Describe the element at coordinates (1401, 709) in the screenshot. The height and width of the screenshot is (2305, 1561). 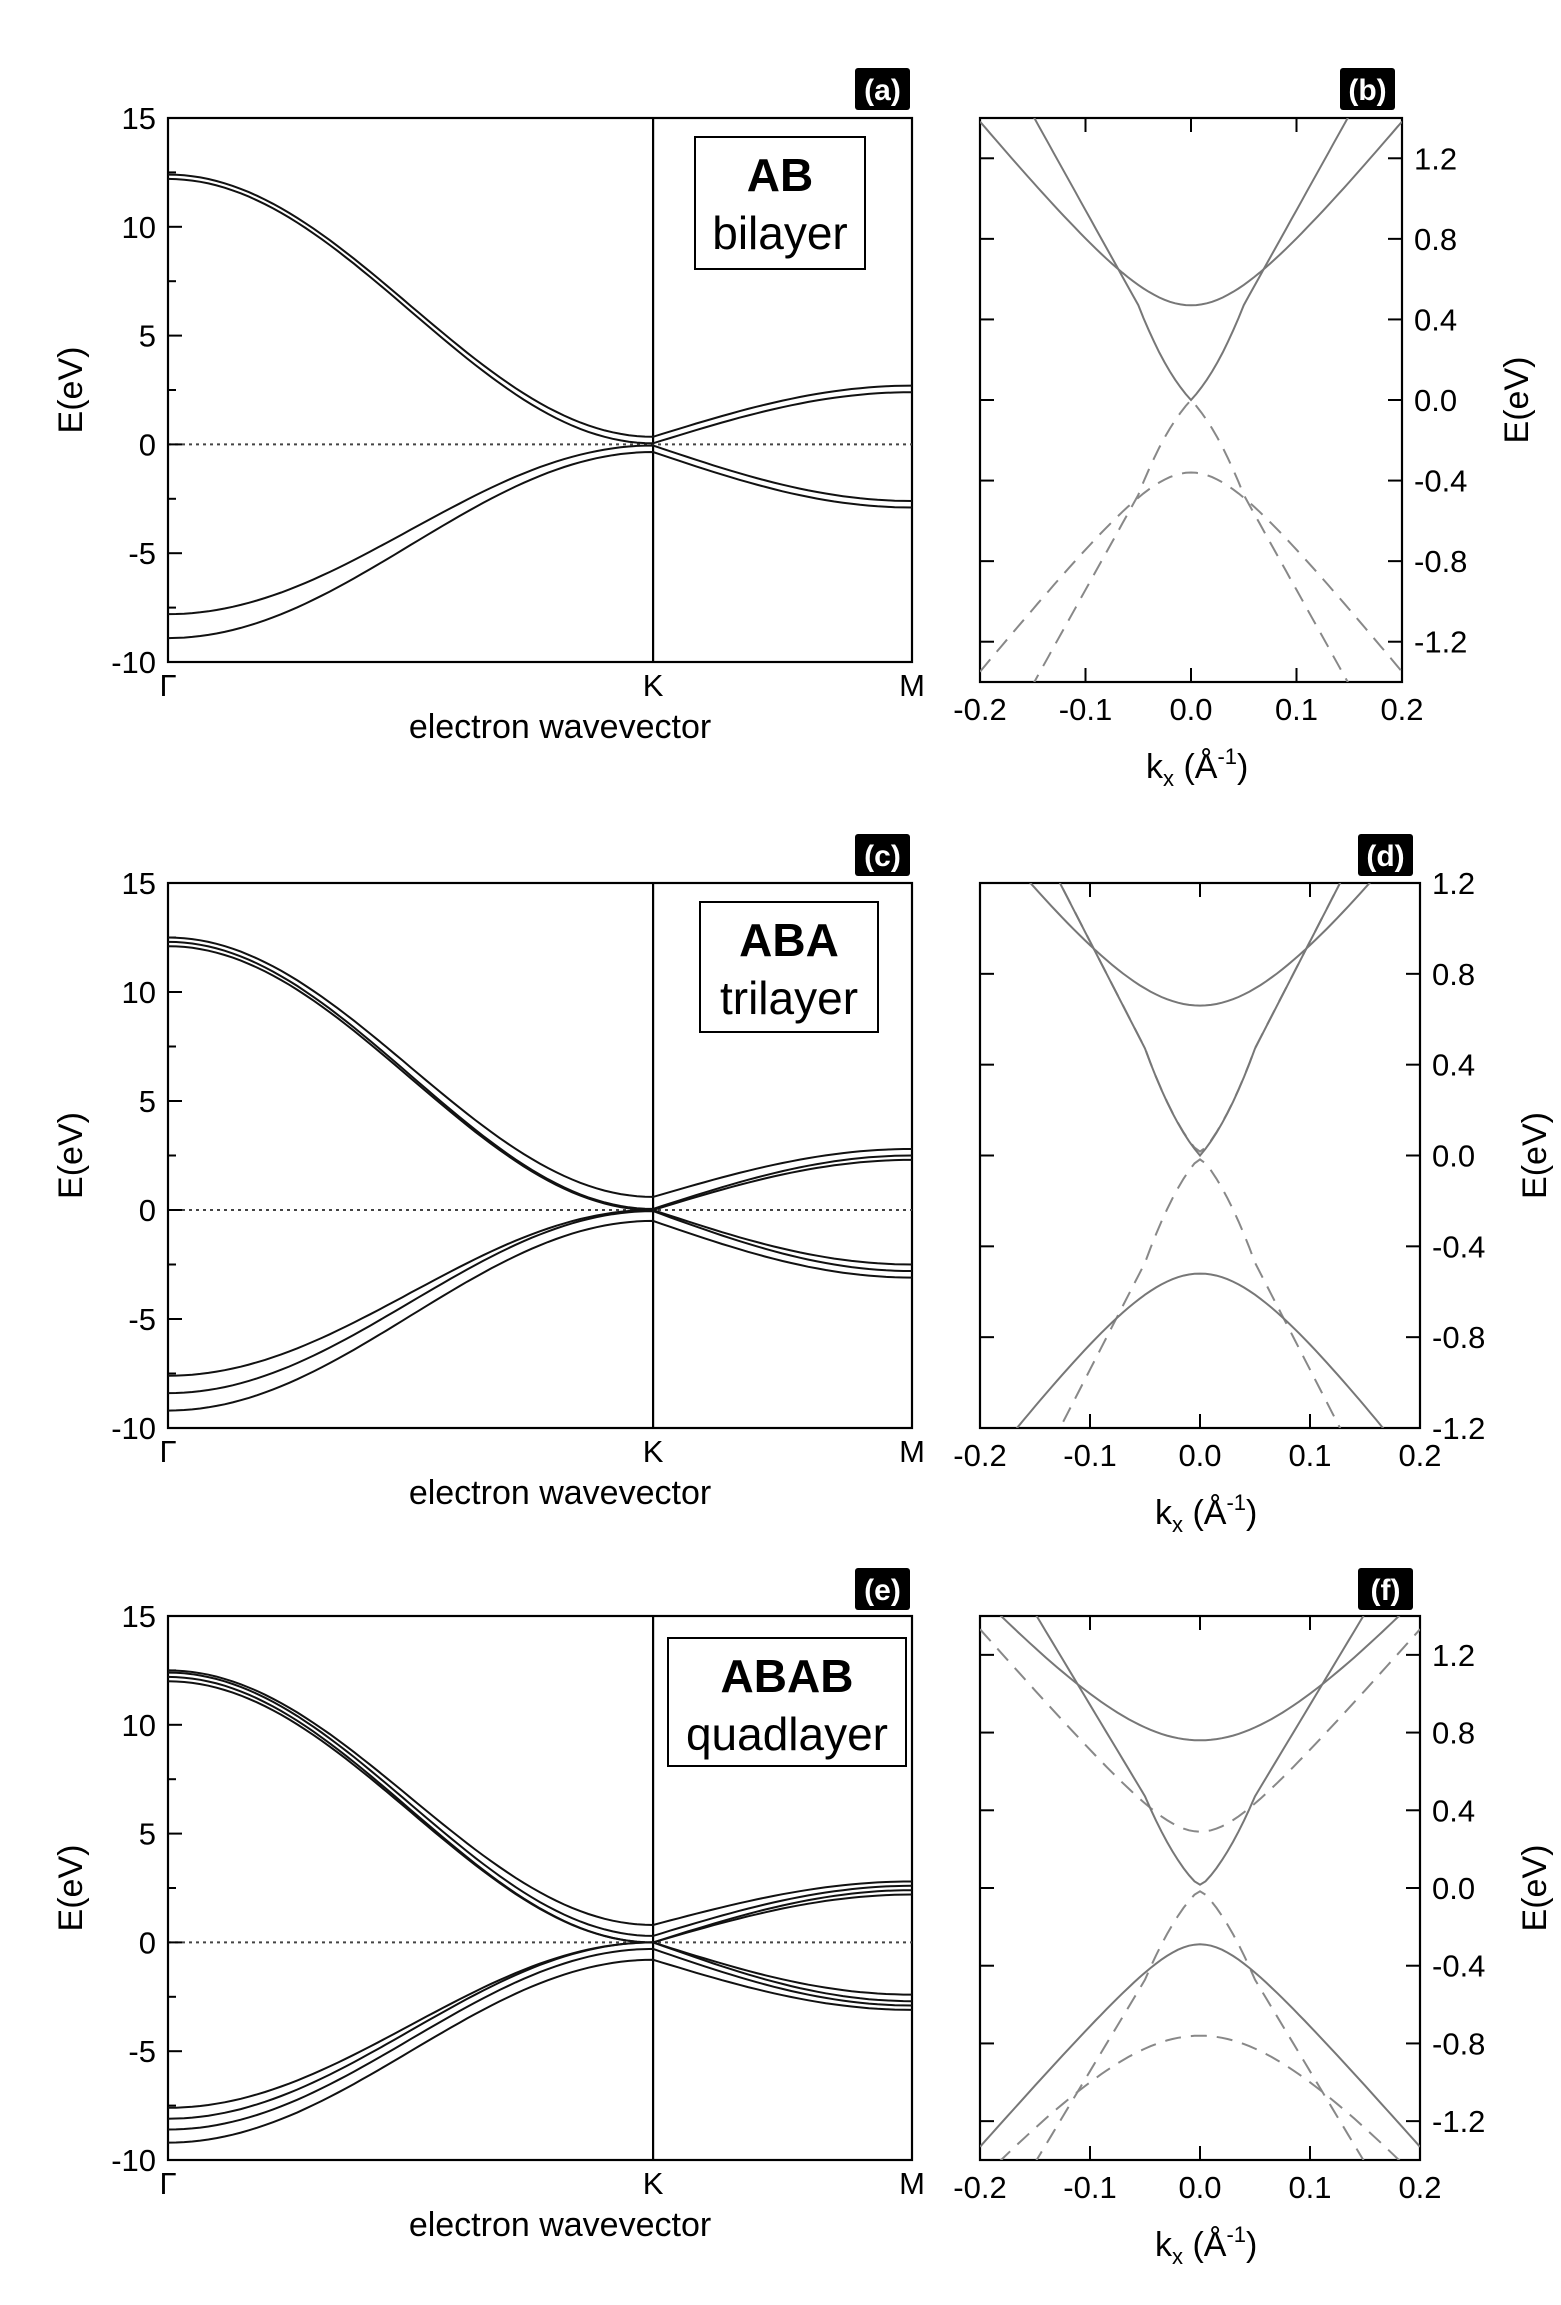
I see `x-tick-label-b: 0.2` at that location.